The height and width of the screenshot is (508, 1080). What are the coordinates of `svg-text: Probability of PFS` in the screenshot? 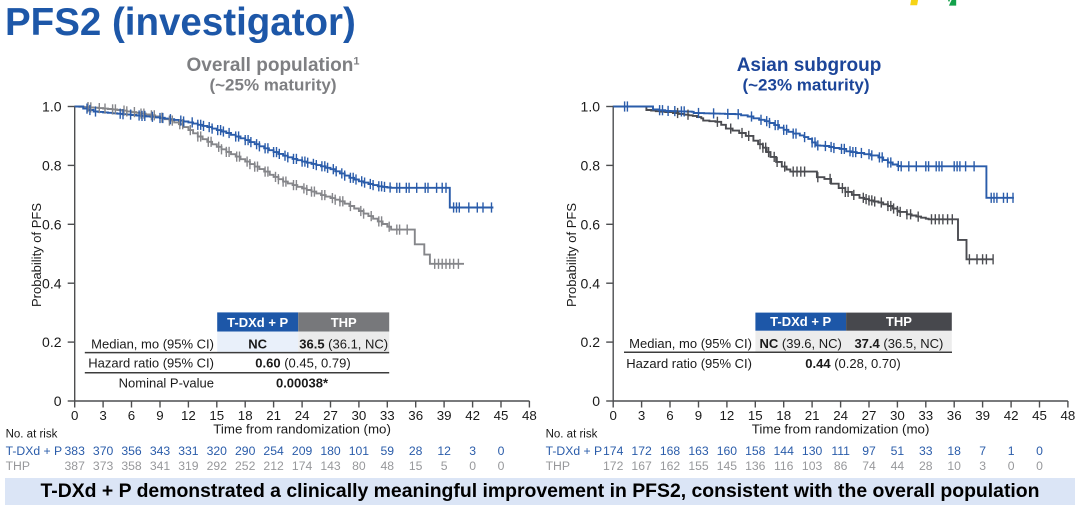 It's located at (571, 255).